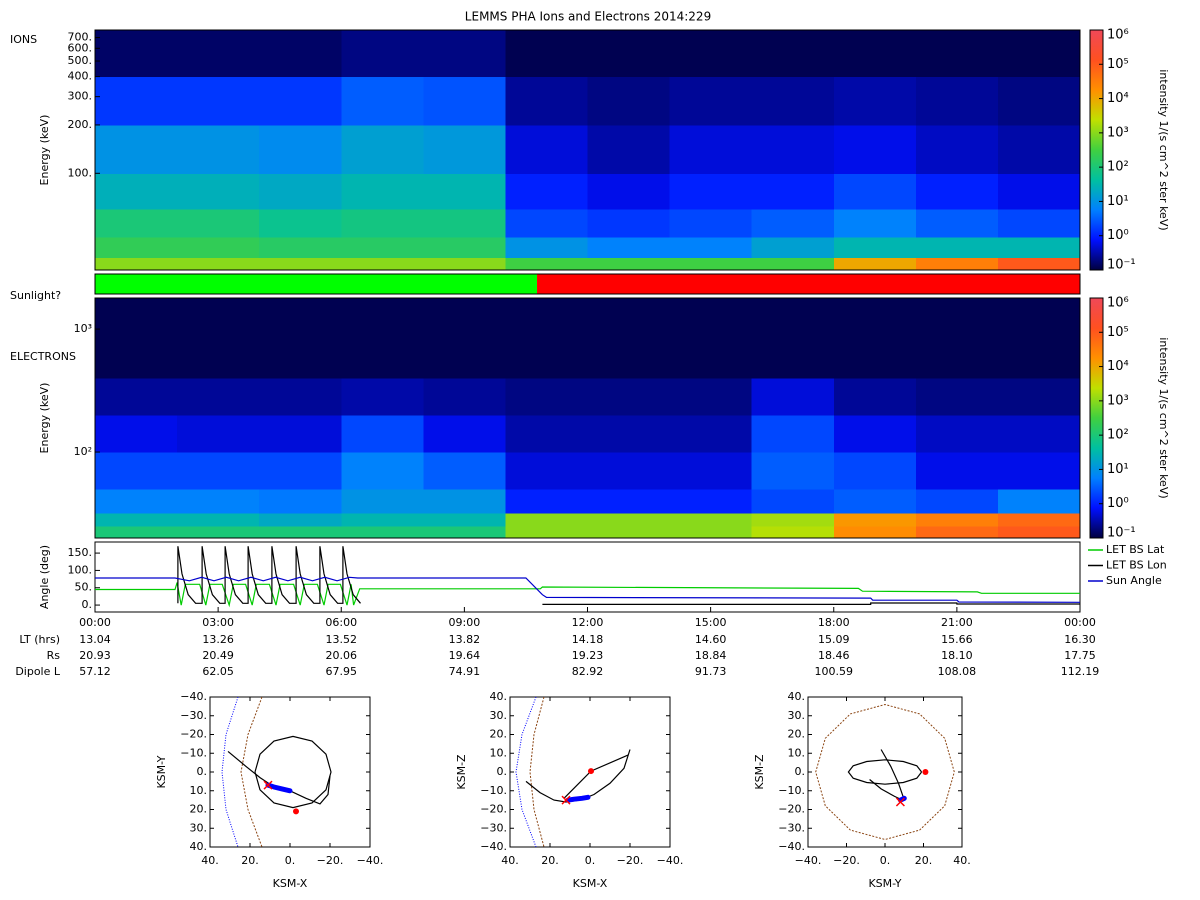 This screenshot has height=900, width=1200. Describe the element at coordinates (797, 715) in the screenshot. I see `y-tick-label: 30.` at that location.